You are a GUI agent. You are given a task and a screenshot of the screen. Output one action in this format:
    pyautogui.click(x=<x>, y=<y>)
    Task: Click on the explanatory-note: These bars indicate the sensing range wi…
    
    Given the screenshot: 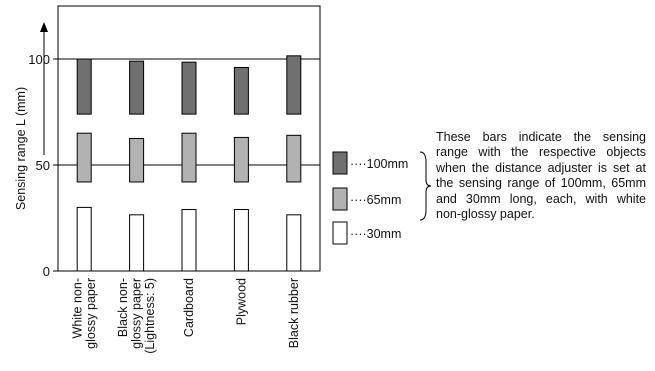 What is the action you would take?
    pyautogui.click(x=541, y=176)
    